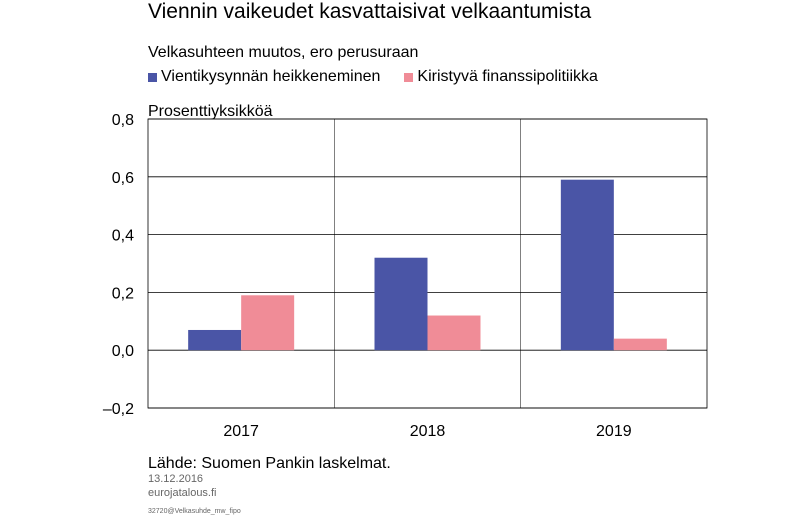  What do you see at coordinates (640, 344) in the screenshot?
I see `bar-fiscal-policy-2019` at bounding box center [640, 344].